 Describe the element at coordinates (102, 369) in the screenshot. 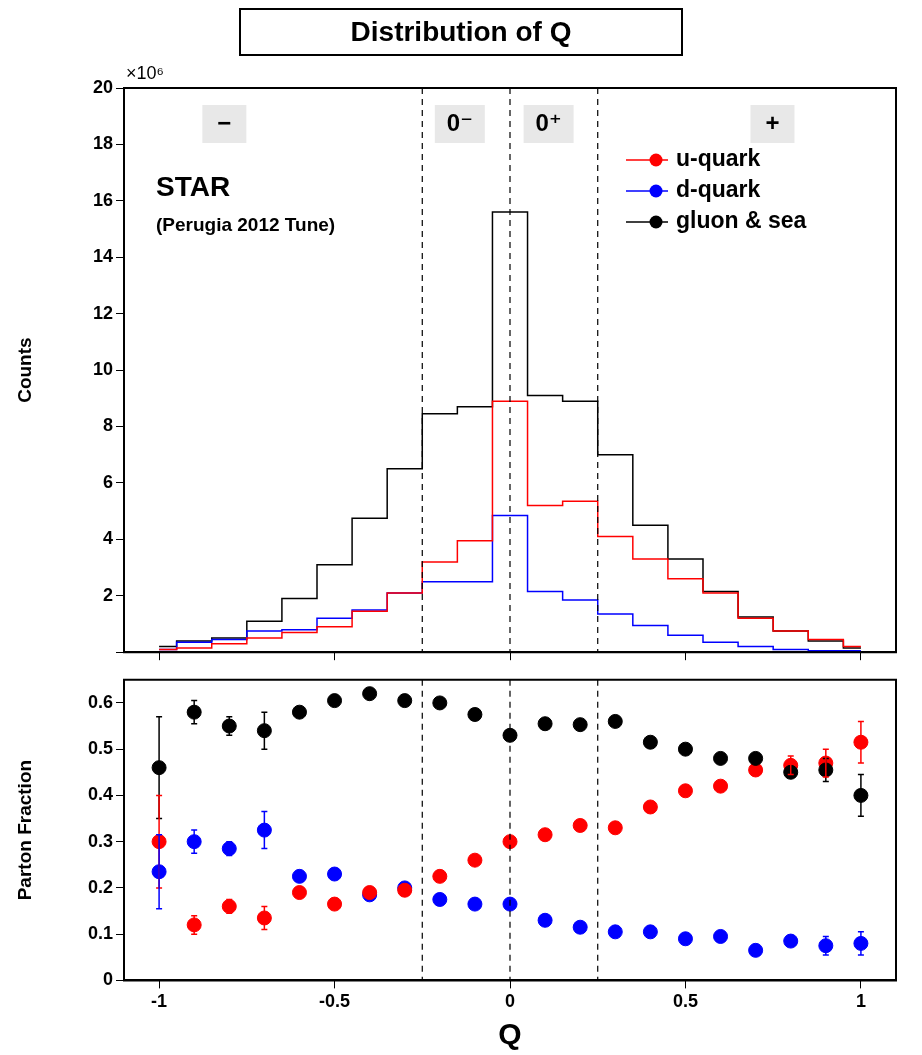

I see `y-tick-label: 10` at that location.